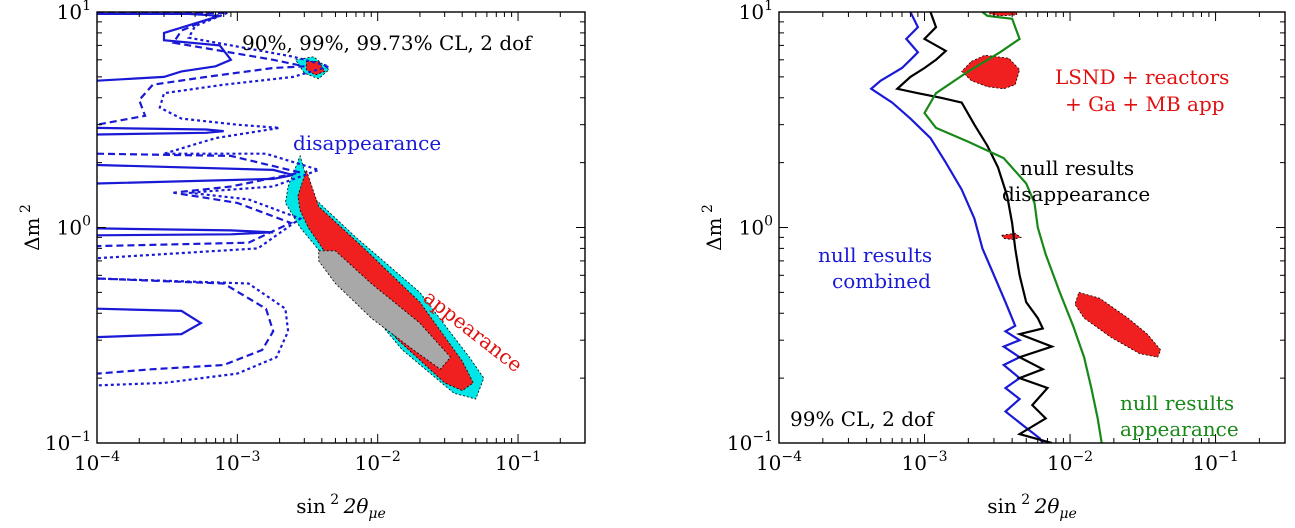 The height and width of the screenshot is (528, 1295). Describe the element at coordinates (1077, 168) in the screenshot. I see `annotation-null-dis-1: null results` at that location.